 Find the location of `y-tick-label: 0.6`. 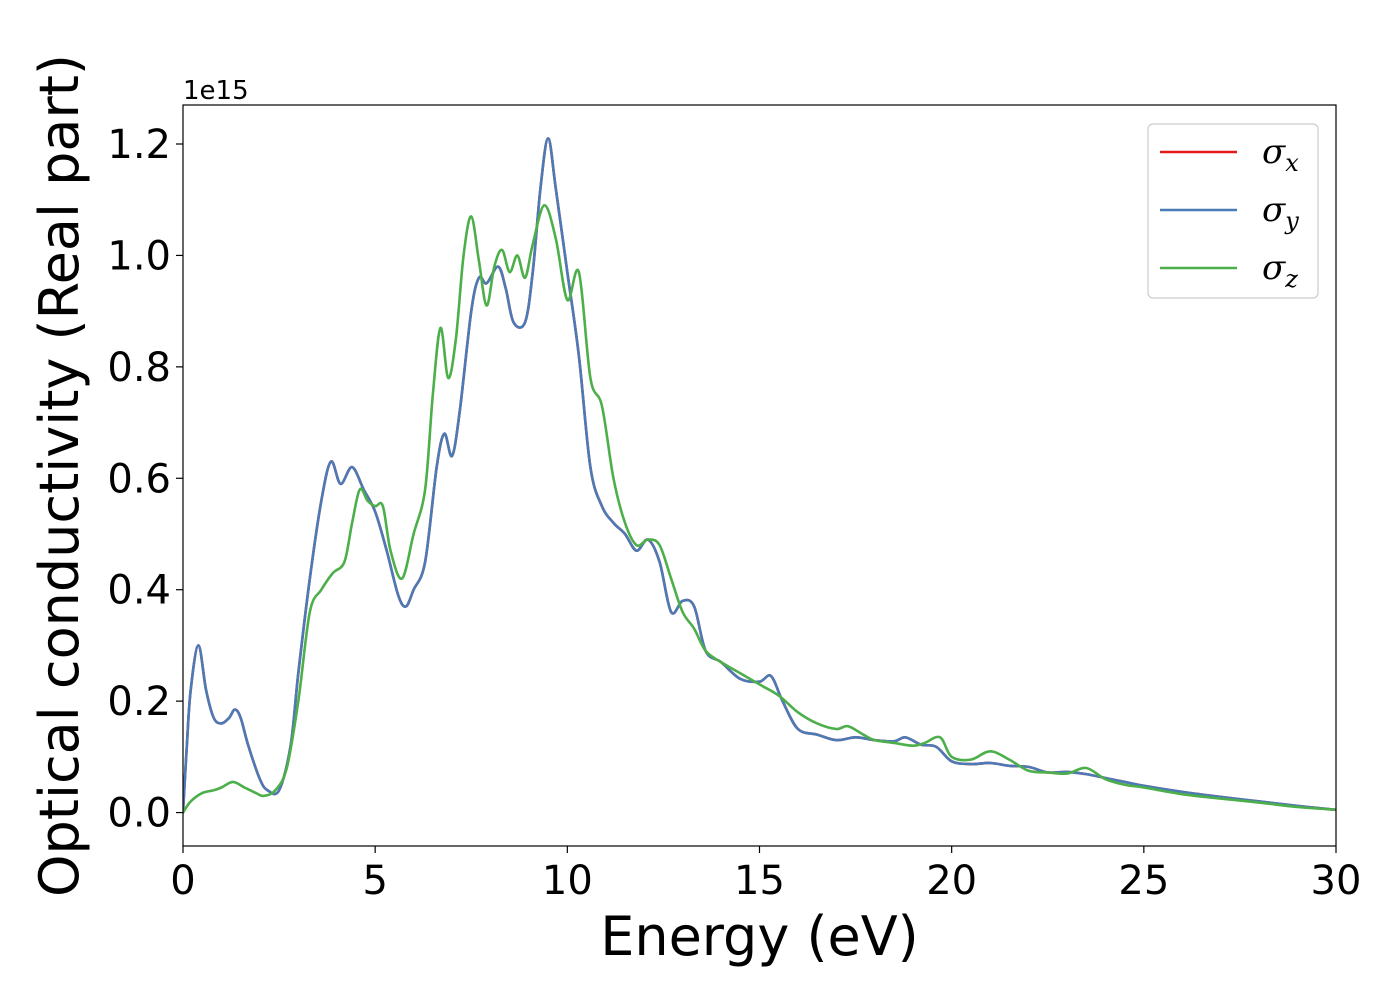

y-tick-label: 0.6 is located at coordinates (139, 479).